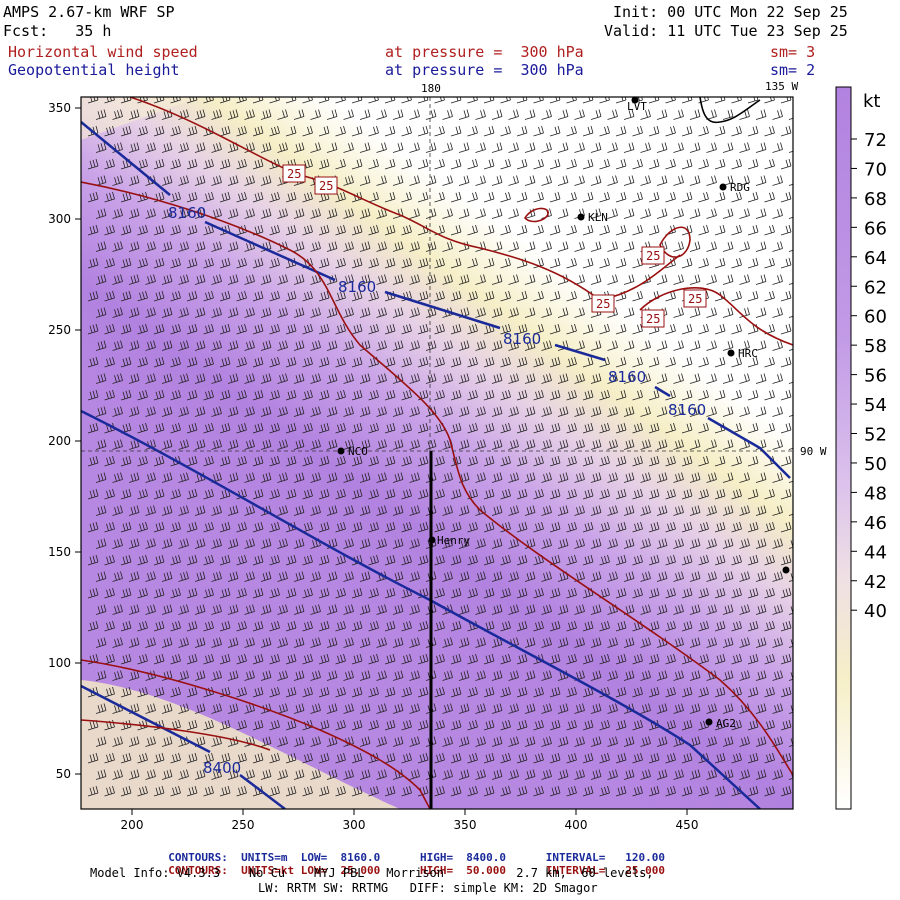 This screenshot has height=900, width=900. I want to click on station-marker, so click(723, 187).